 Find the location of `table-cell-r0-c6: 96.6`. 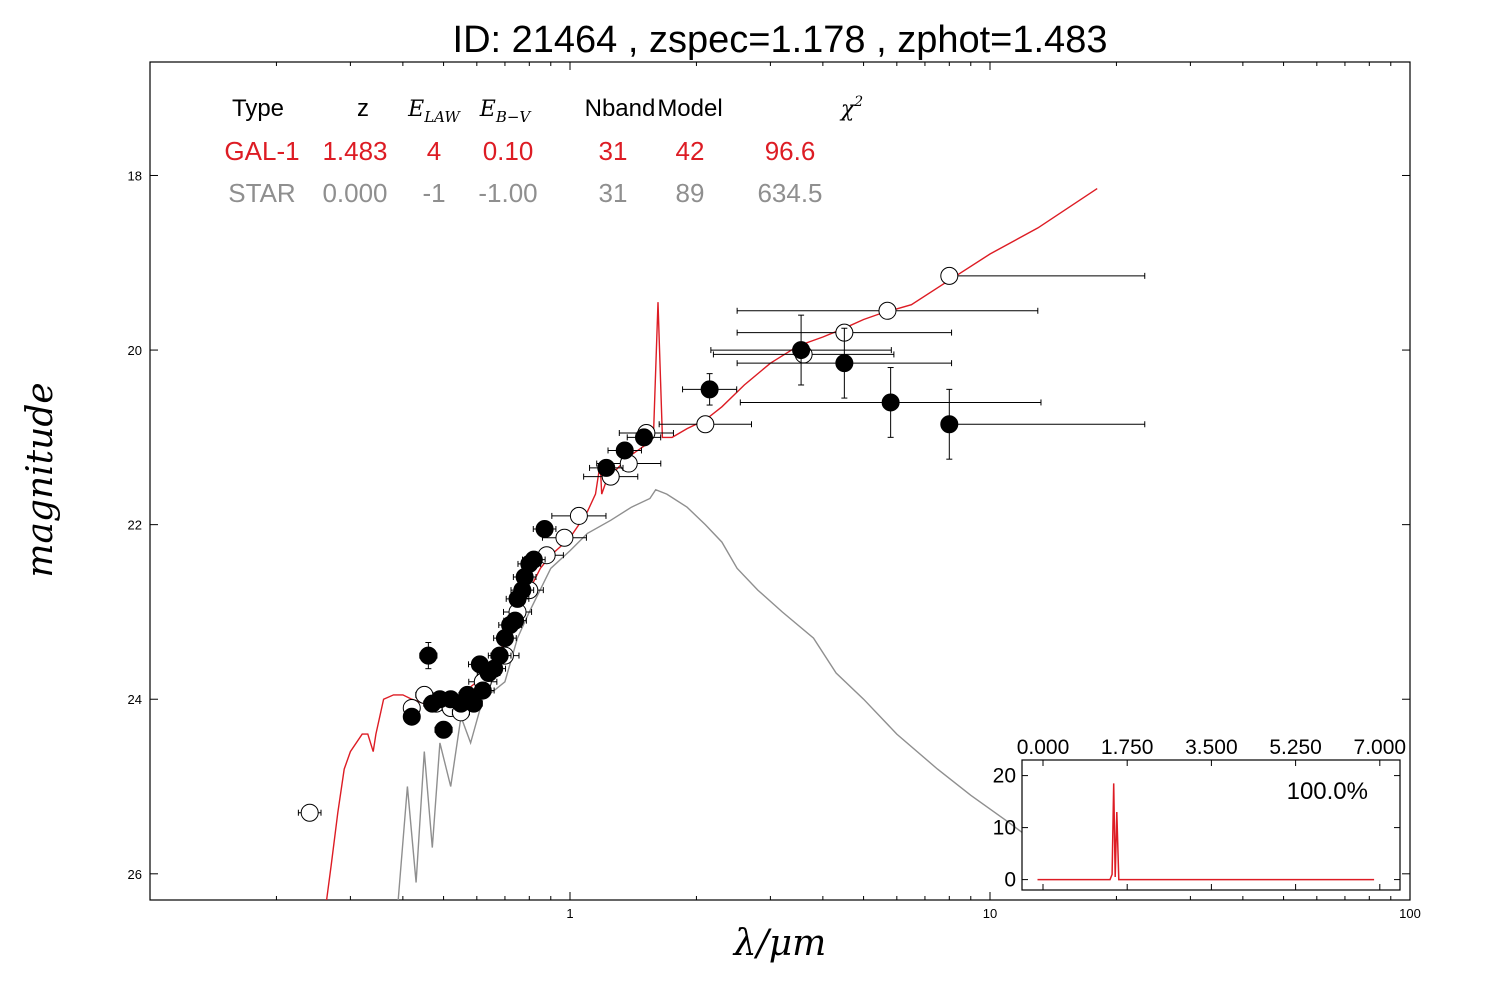

table-cell-r0-c6: 96.6 is located at coordinates (790, 151).